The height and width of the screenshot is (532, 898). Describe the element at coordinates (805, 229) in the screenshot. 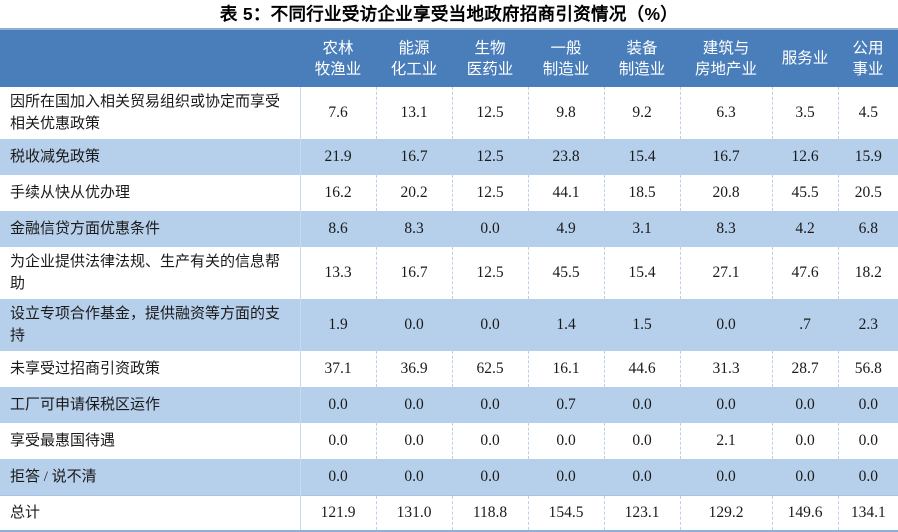

I see `cell-value: 4.2` at that location.